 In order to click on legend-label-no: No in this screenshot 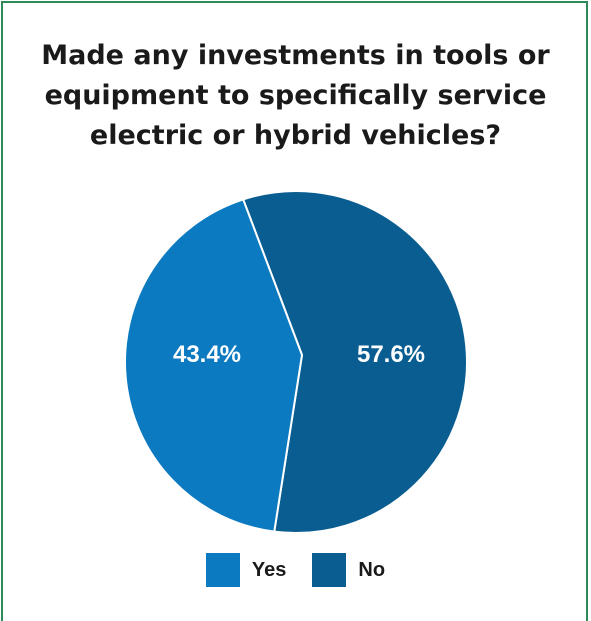, I will do `click(372, 569)`.